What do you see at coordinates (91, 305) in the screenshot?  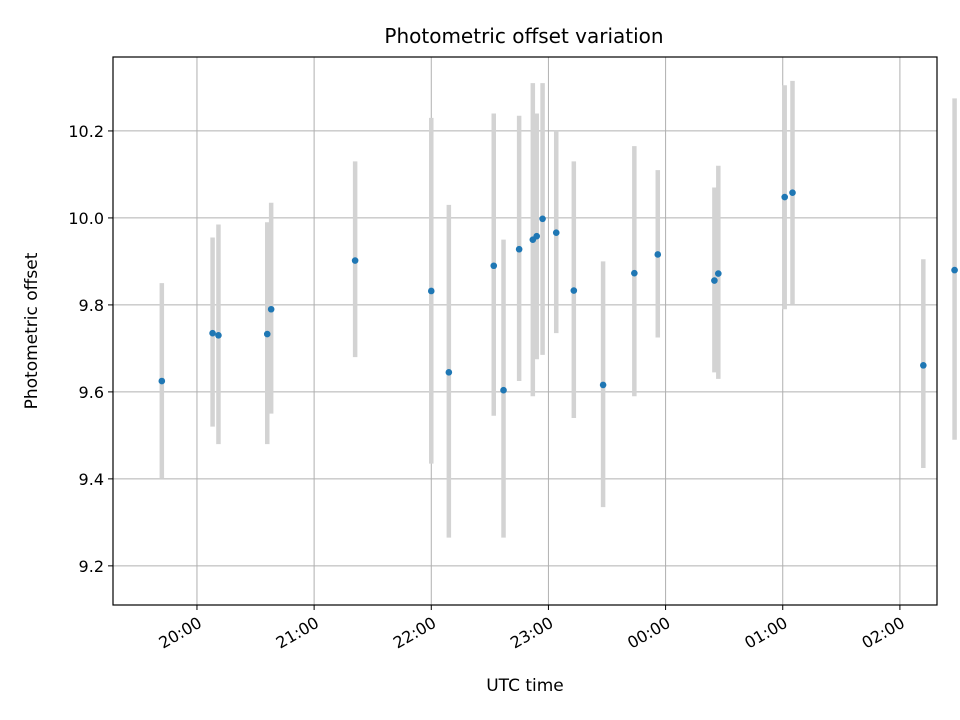 I see `y-tick-label: 9.8` at bounding box center [91, 305].